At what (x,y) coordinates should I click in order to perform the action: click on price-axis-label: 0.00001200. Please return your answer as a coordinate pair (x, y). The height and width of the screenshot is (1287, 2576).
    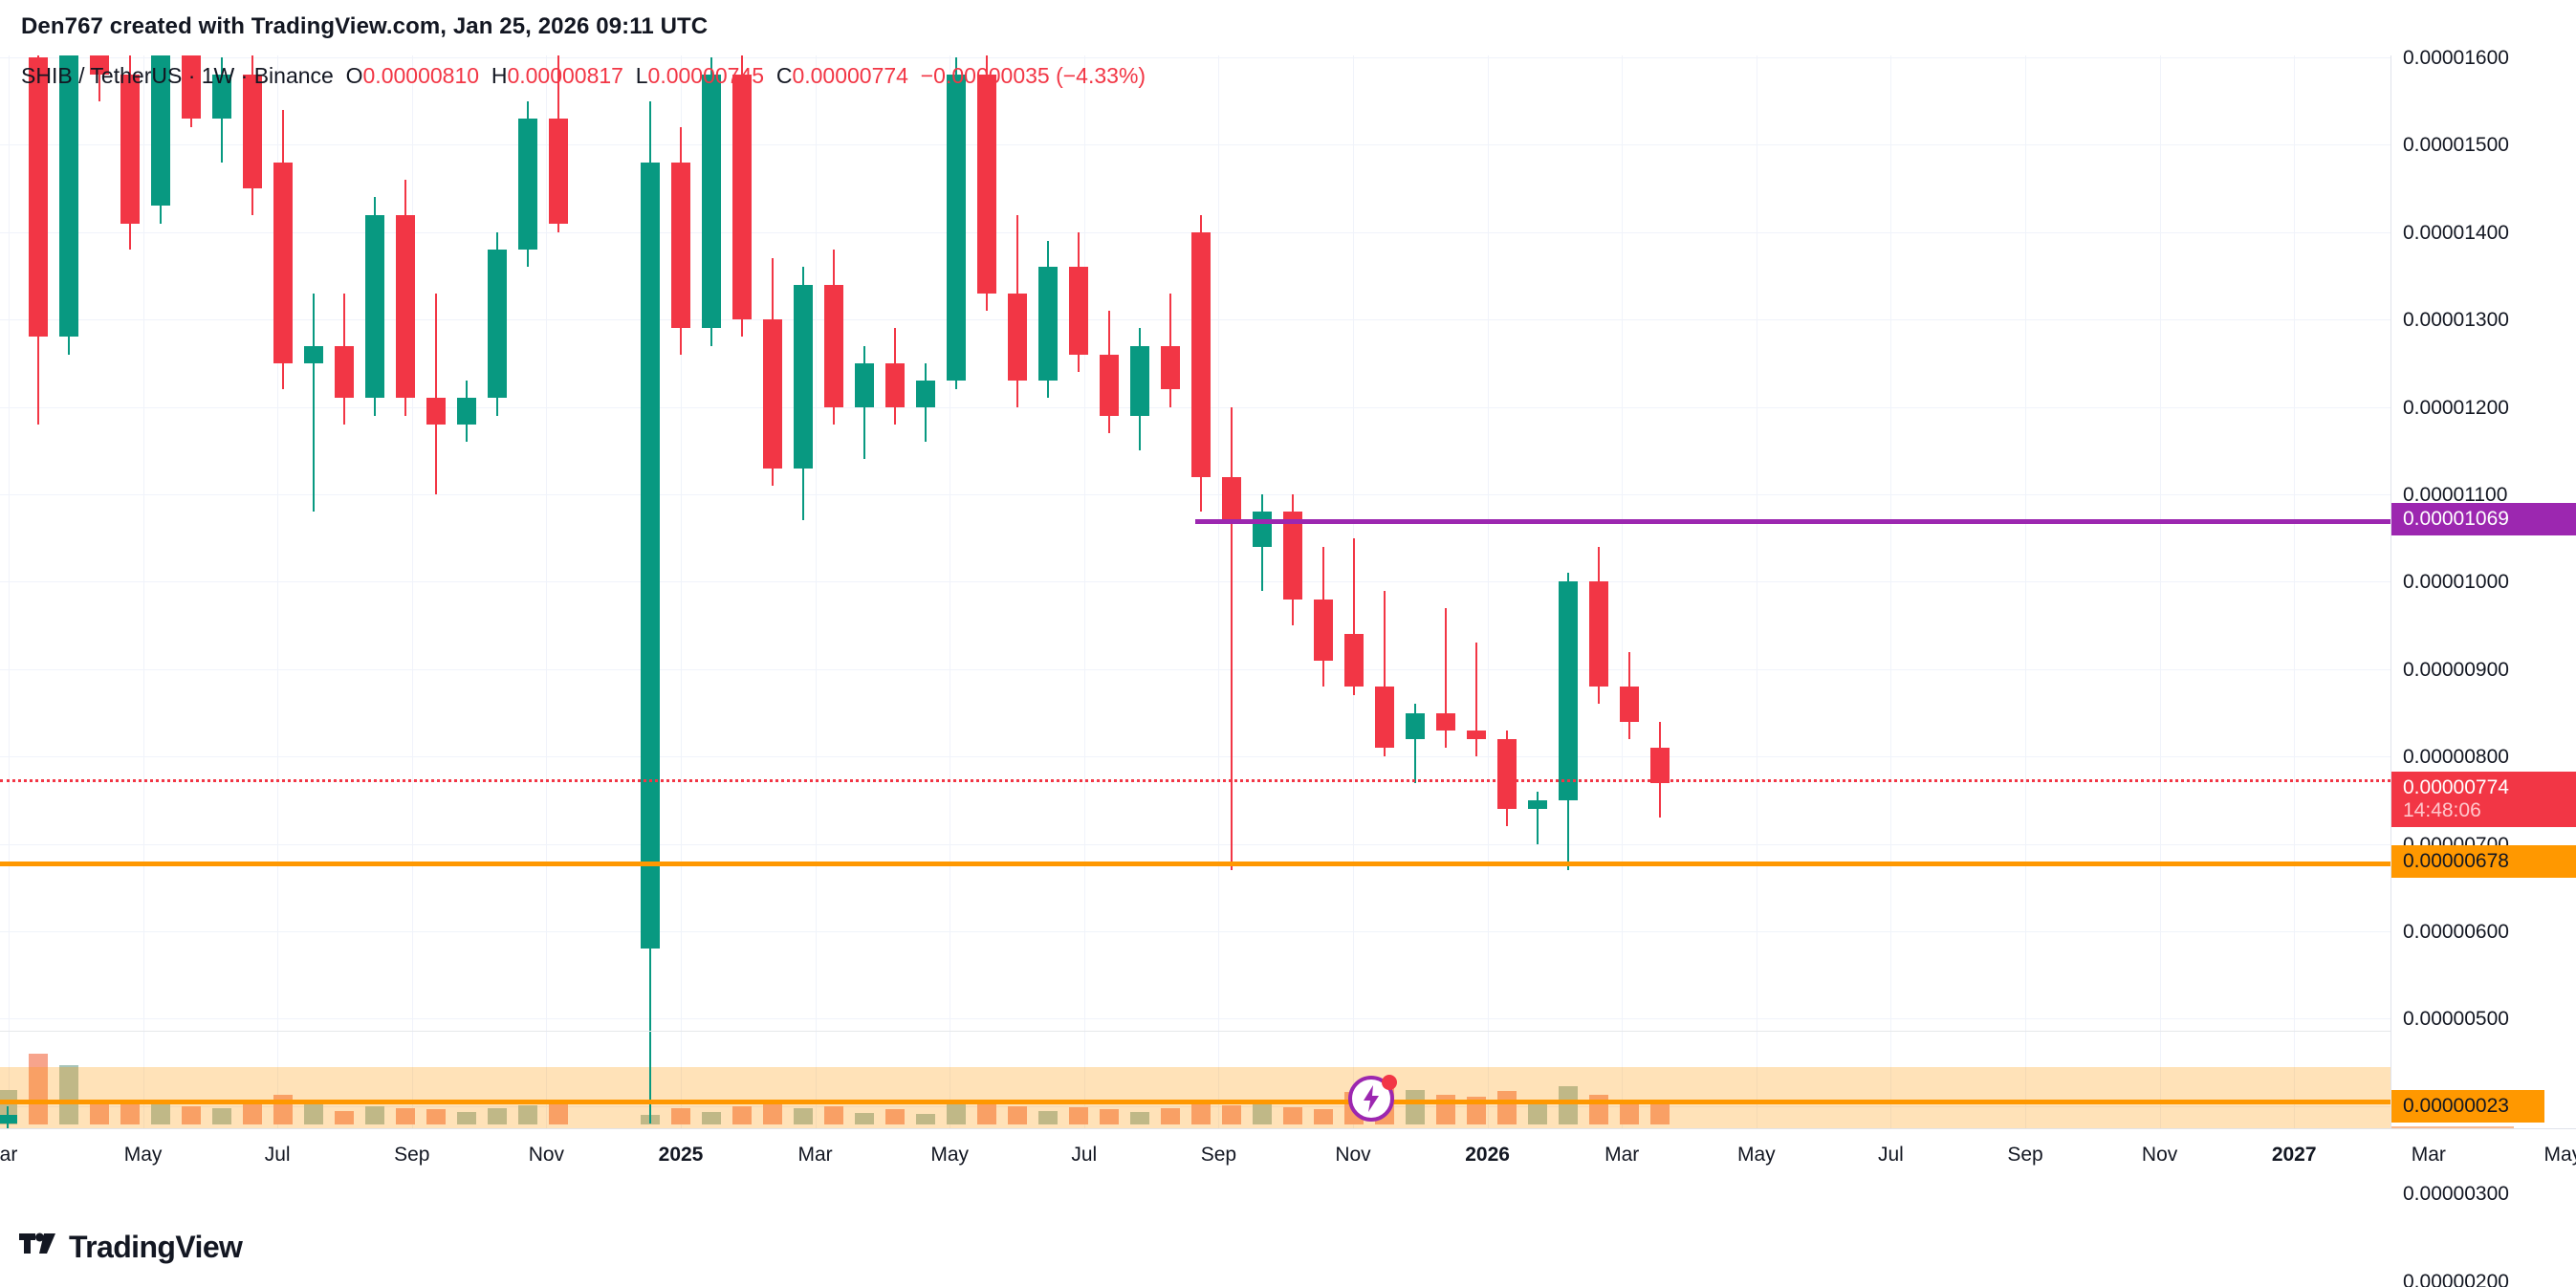
    Looking at the image, I should click on (2456, 408).